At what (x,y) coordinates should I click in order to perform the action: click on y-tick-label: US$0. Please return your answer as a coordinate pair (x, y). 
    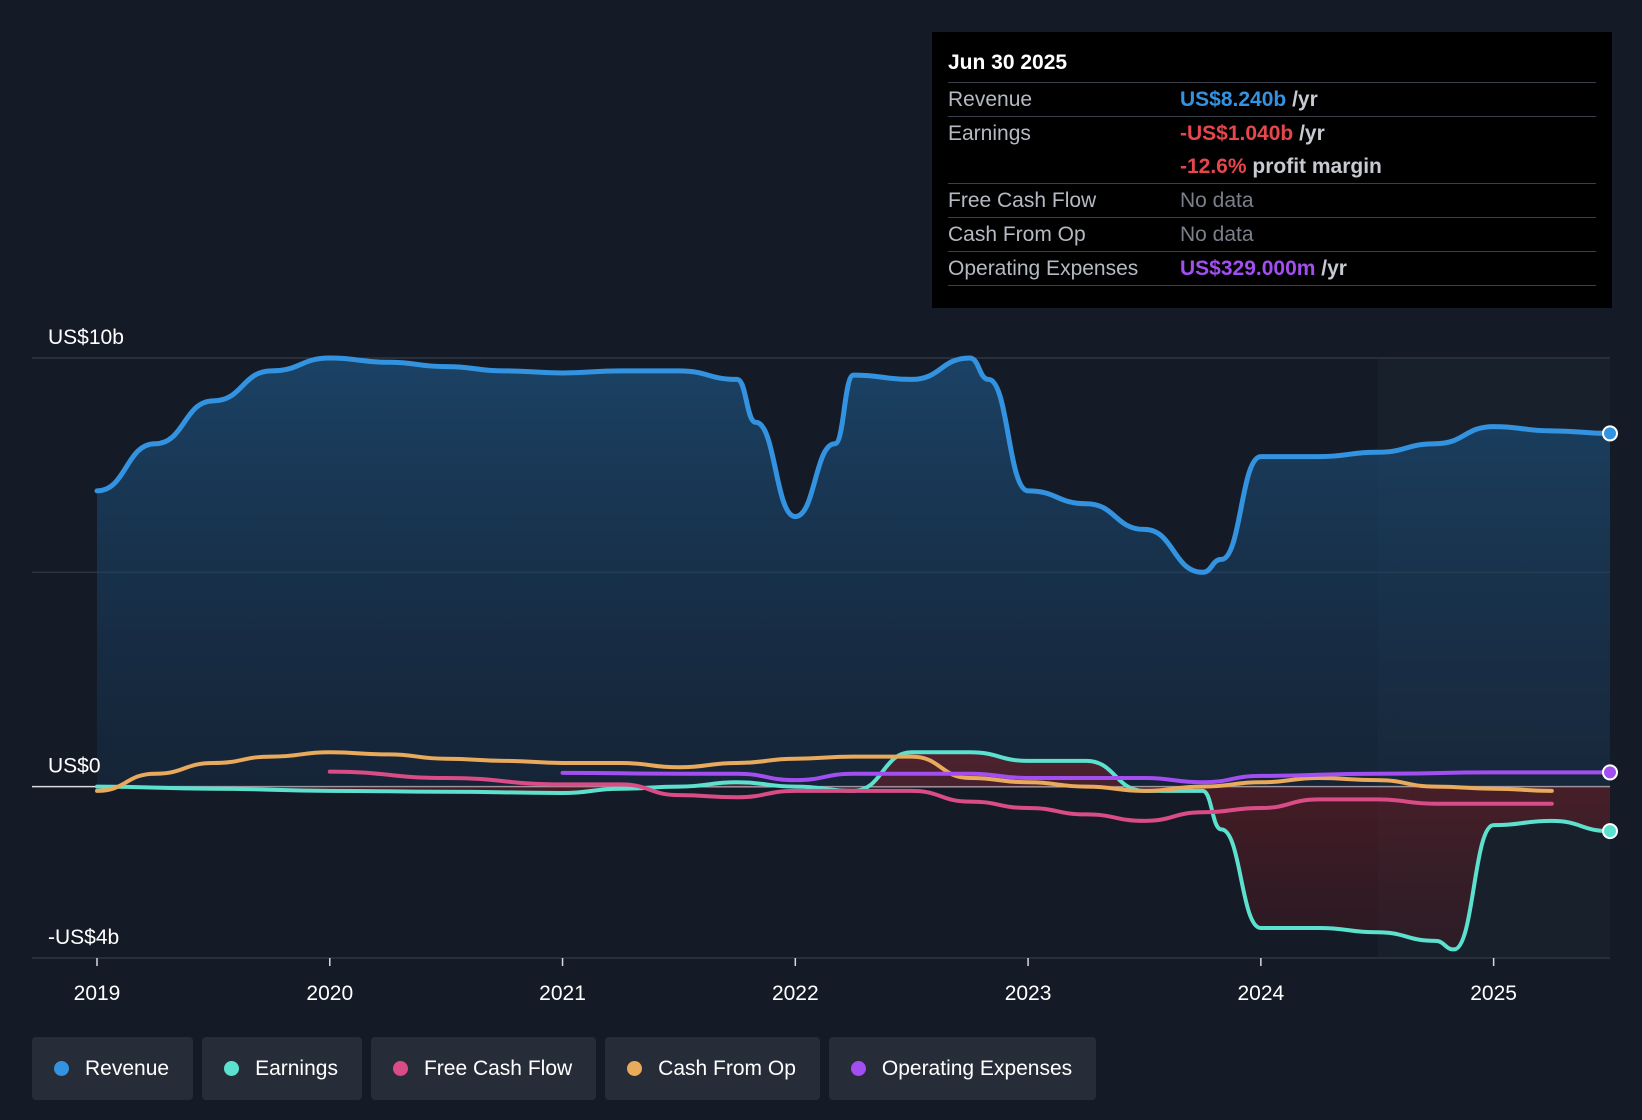
    Looking at the image, I should click on (74, 766).